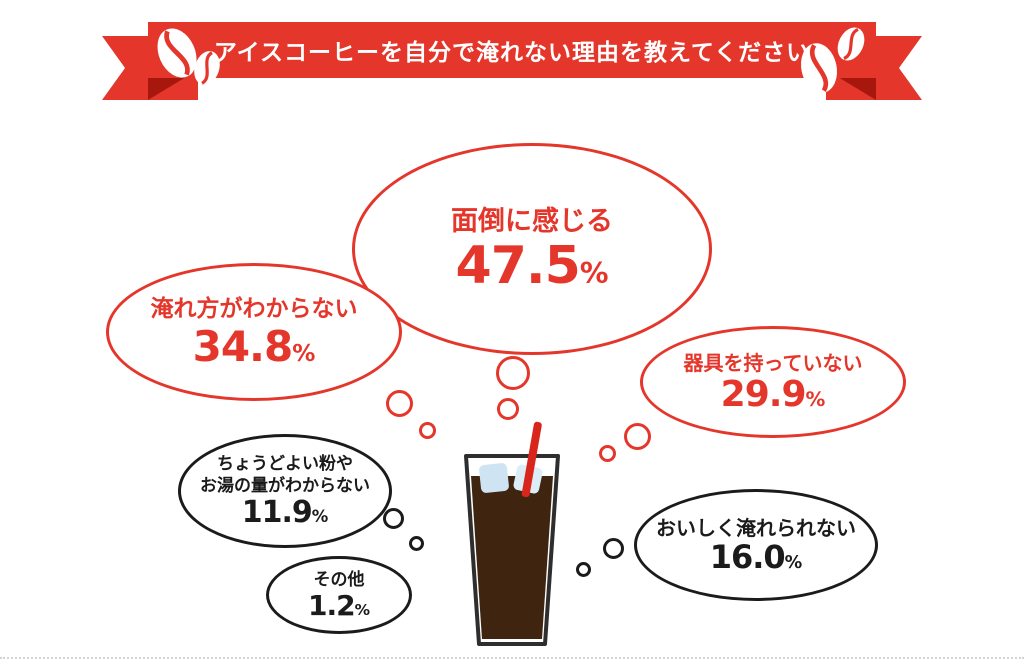  I want to click on bubble-value: 11.9%, so click(285, 513).